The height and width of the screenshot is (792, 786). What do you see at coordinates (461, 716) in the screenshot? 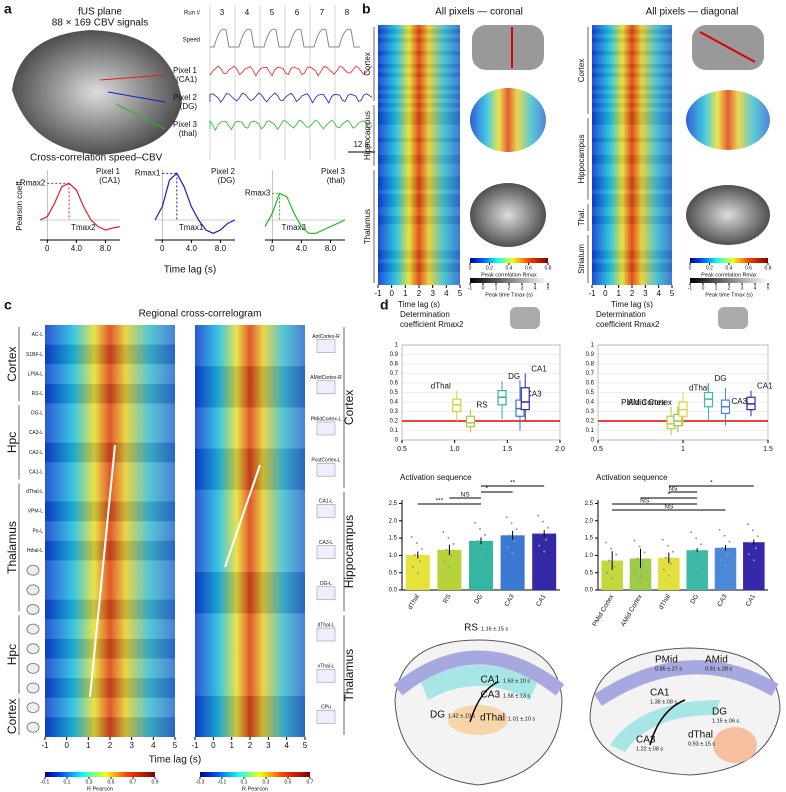
I see `region-time: 1.42 ±.10 s` at bounding box center [461, 716].